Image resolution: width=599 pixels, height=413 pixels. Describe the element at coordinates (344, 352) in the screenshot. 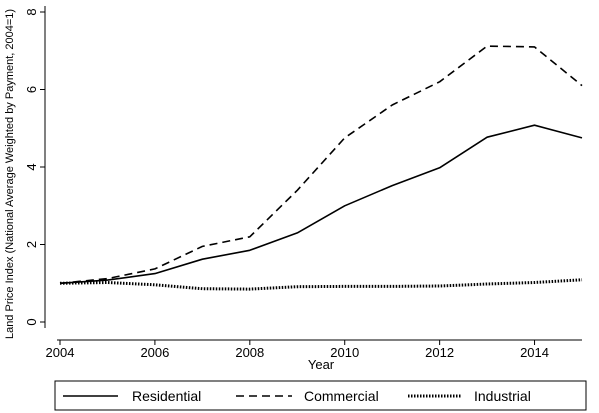

I see `x-tick-label: 2010` at that location.